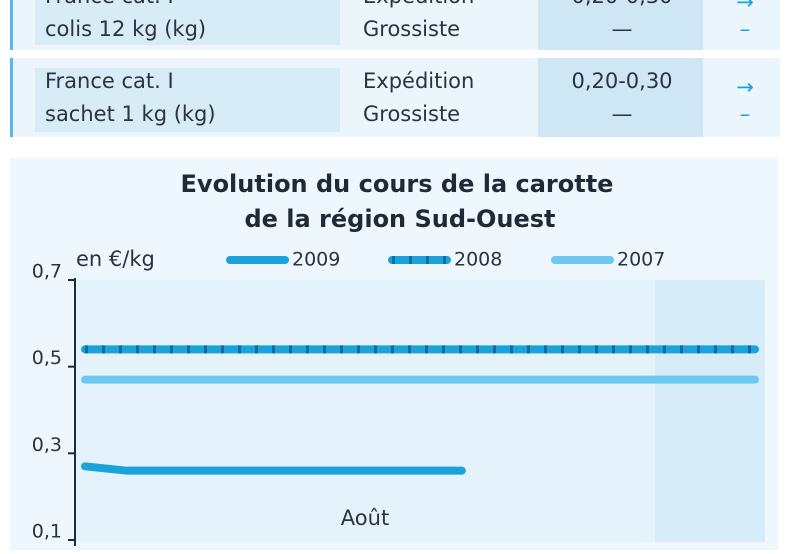 This screenshot has height=554, width=800. I want to click on price-col-bg, so click(620, 68).